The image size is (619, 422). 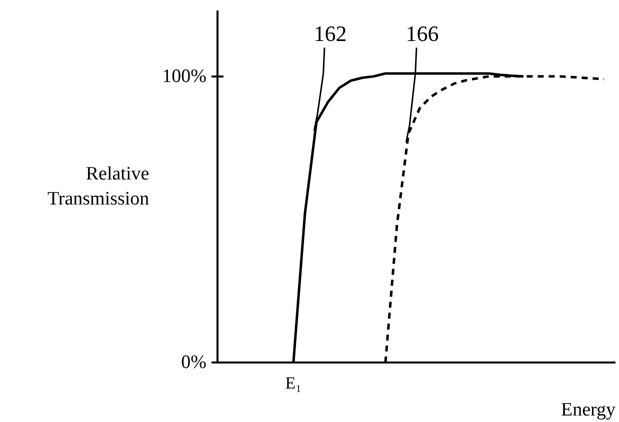 I want to click on y-axis-title: Relative Transmission, so click(x=98, y=186).